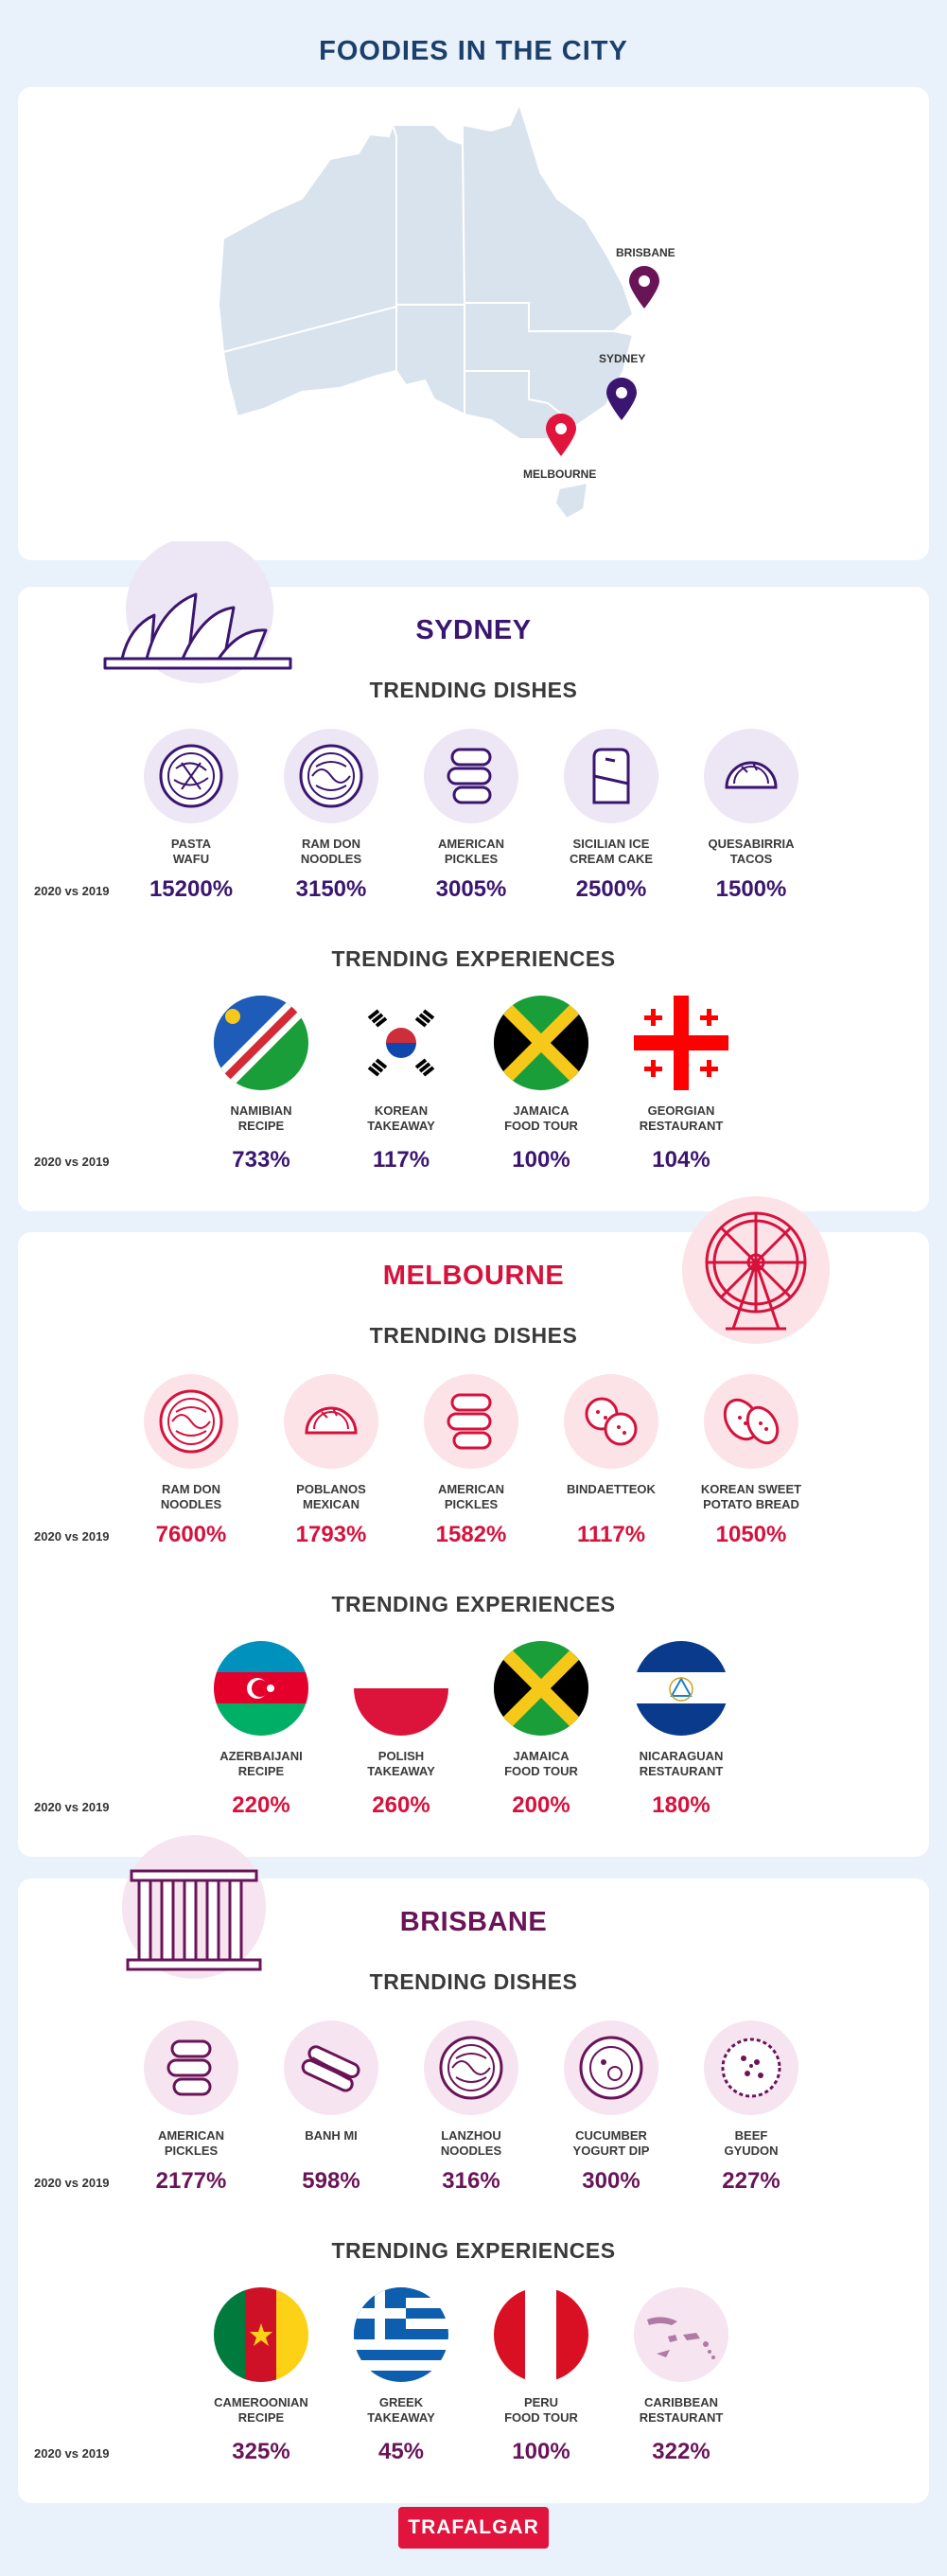 This screenshot has height=2576, width=947. Describe the element at coordinates (681, 2334) in the screenshot. I see `caribbean-map-icon` at that location.